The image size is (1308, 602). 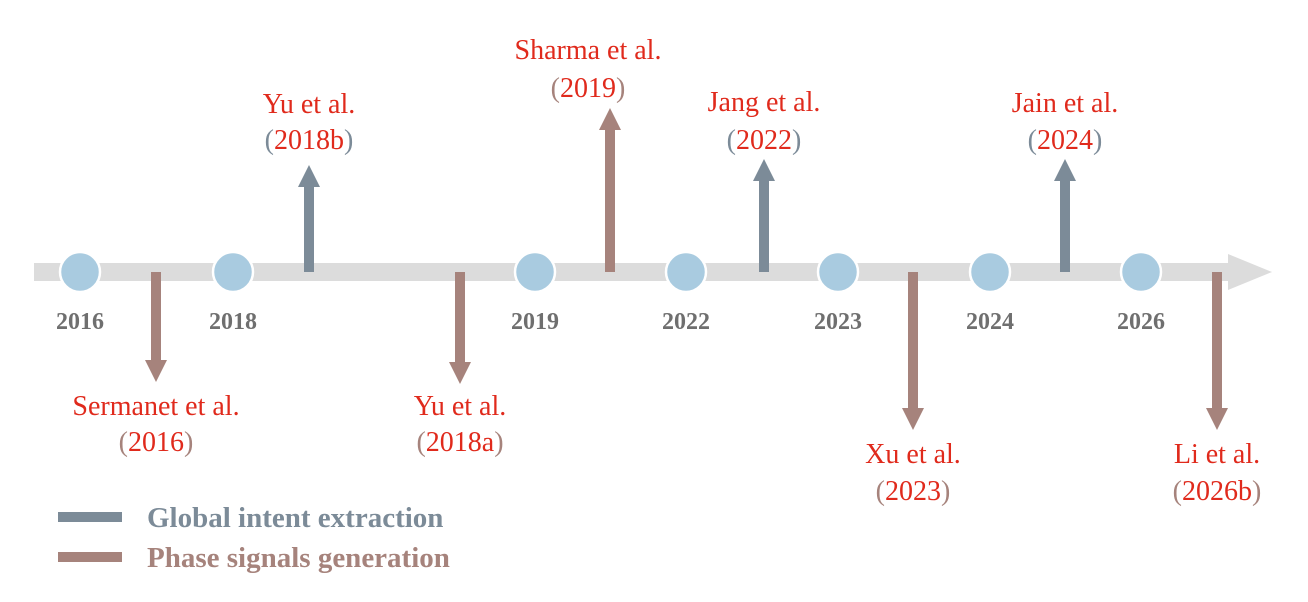 I want to click on paper-year: (2022), so click(x=764, y=140).